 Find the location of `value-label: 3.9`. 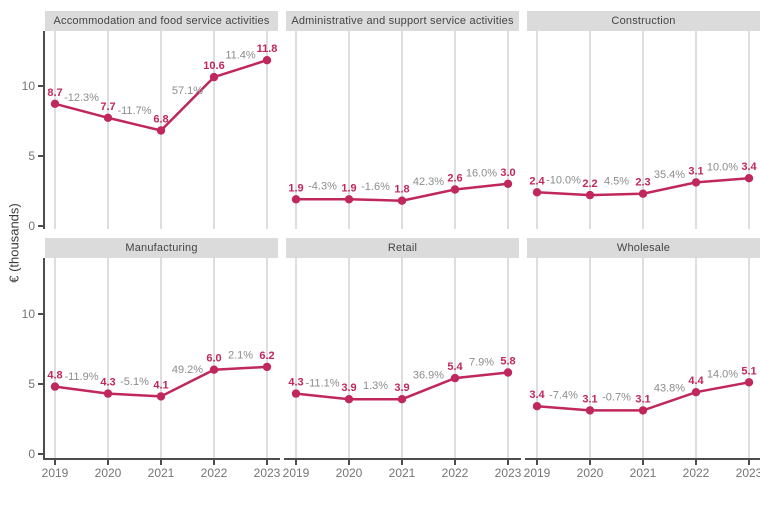

value-label: 3.9 is located at coordinates (401, 388).